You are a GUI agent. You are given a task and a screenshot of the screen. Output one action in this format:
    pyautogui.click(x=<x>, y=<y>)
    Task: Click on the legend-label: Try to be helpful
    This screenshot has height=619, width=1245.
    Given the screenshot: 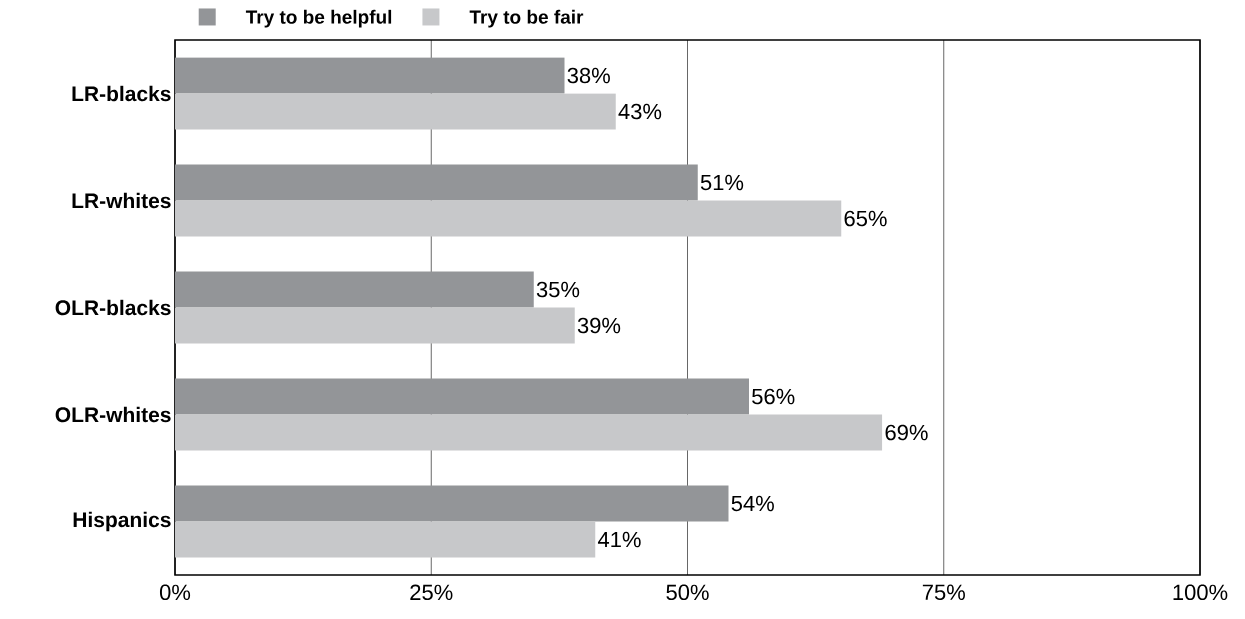 What is the action you would take?
    pyautogui.click(x=318, y=18)
    